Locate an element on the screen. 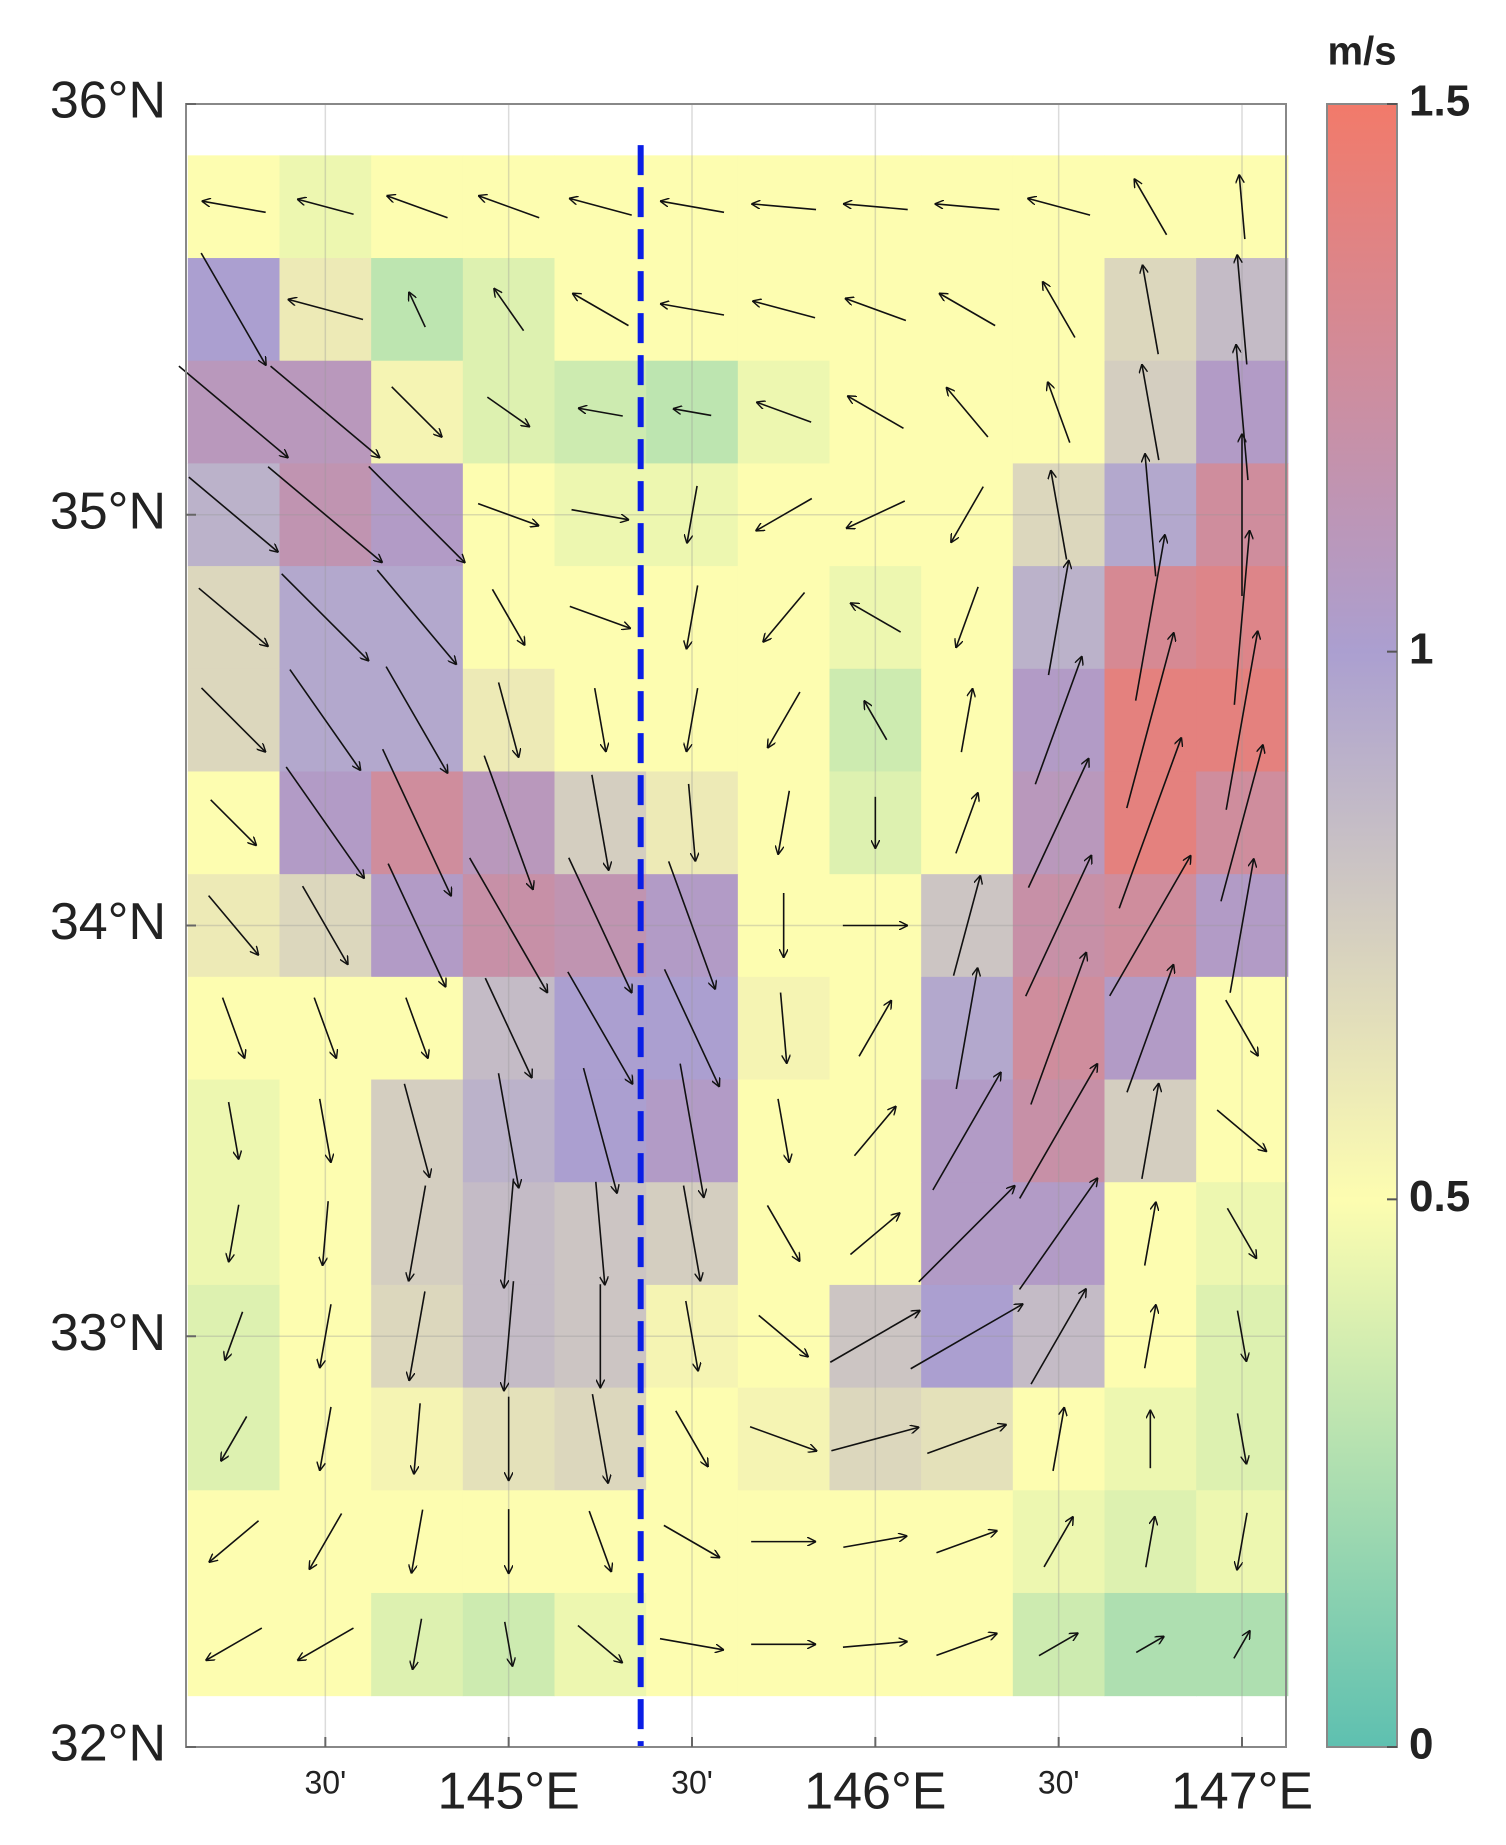 This screenshot has width=1506, height=1845. y-tick-label: 36°N is located at coordinates (108, 101).